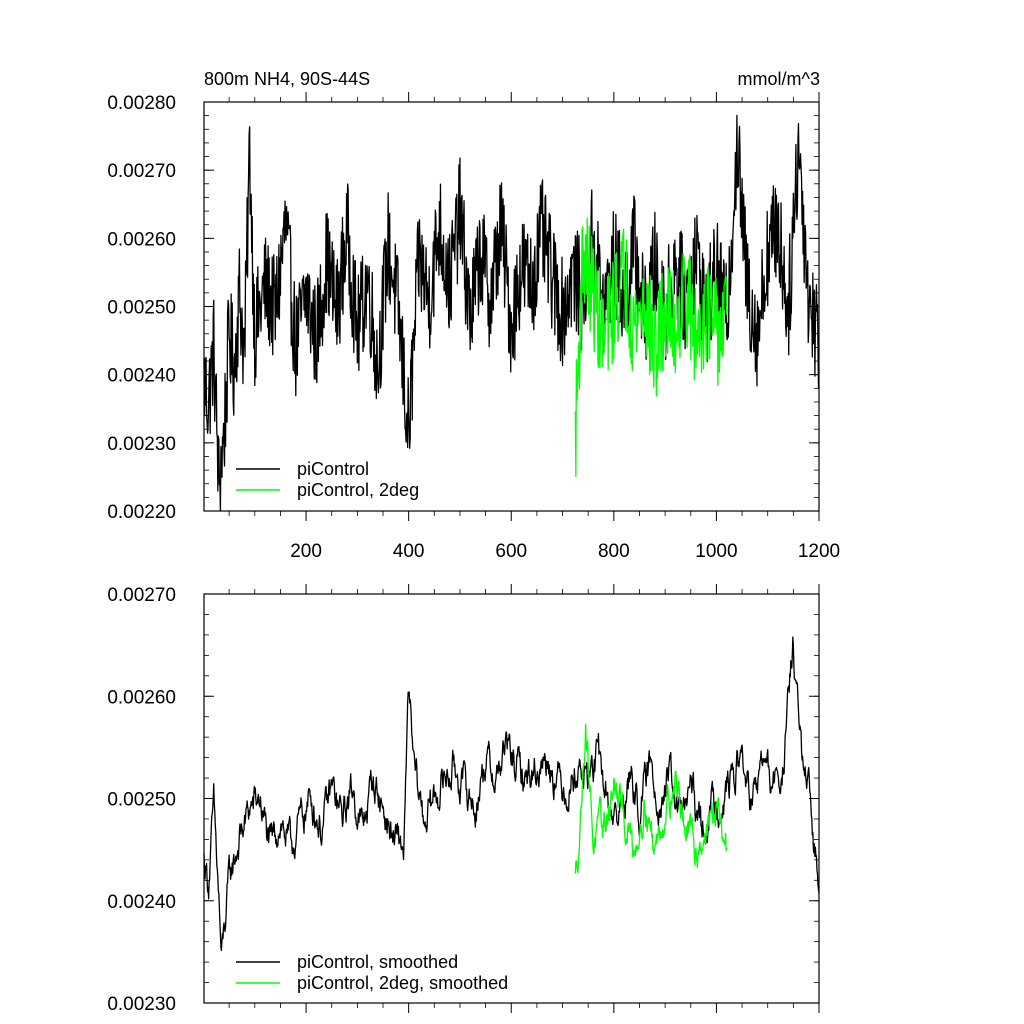 The image size is (1024, 1024). I want to click on x-tick-label: 600, so click(511, 551).